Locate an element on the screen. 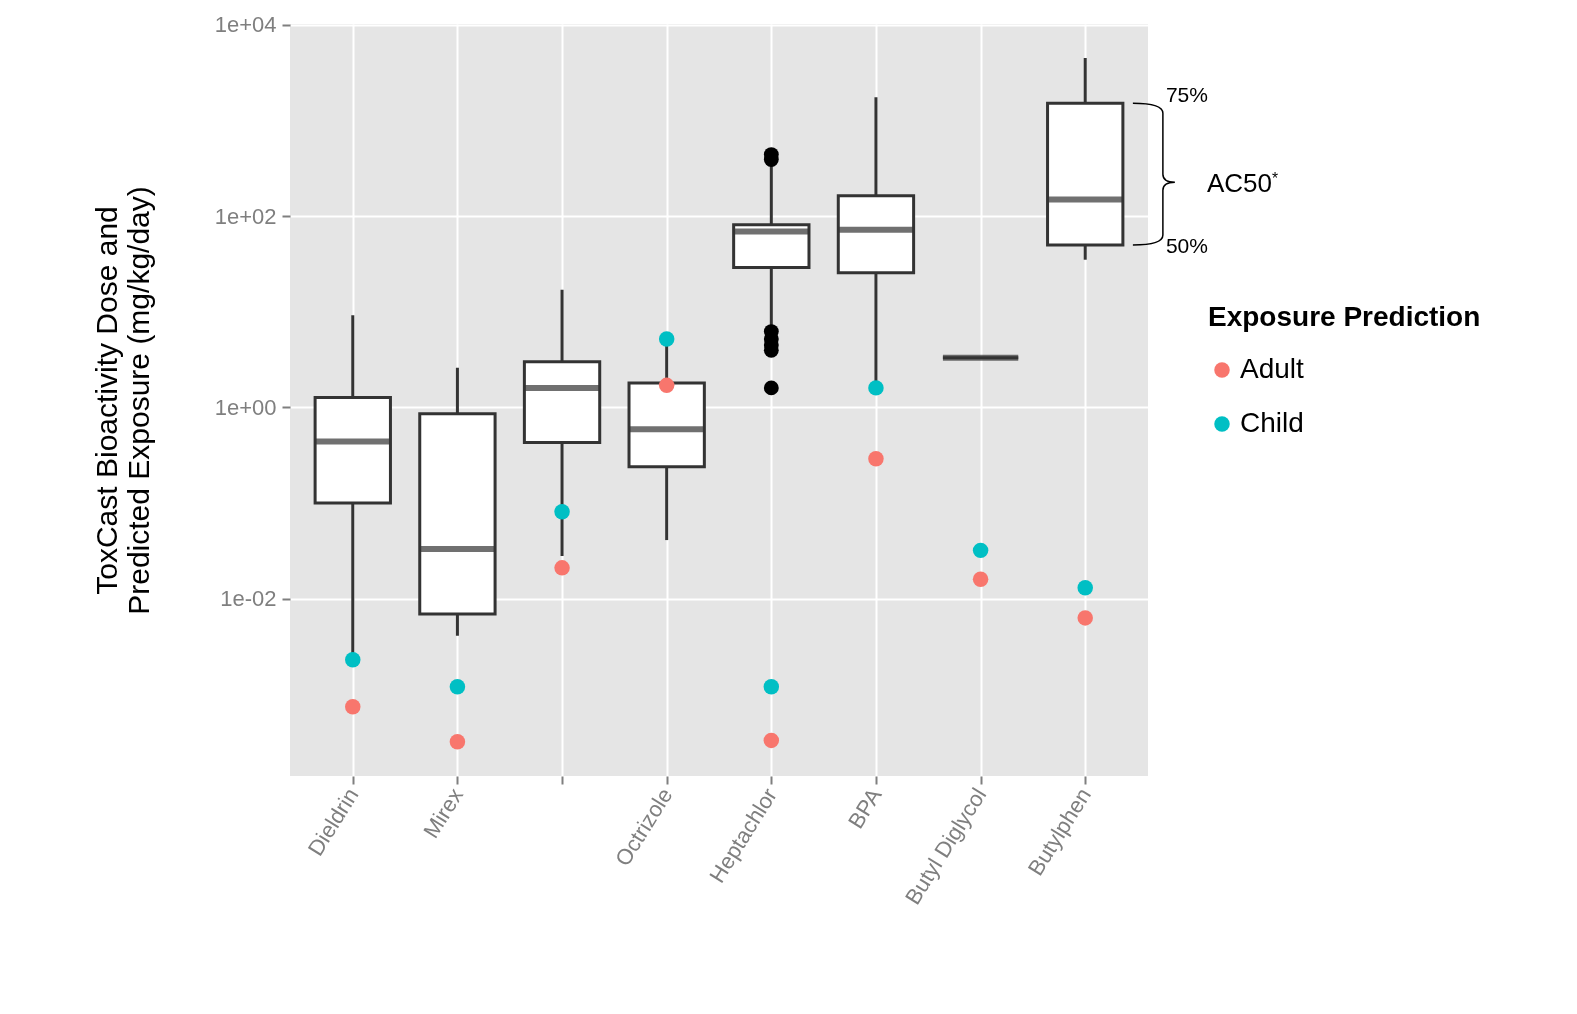 The width and height of the screenshot is (1577, 1014). text: 50% is located at coordinates (1186, 245).